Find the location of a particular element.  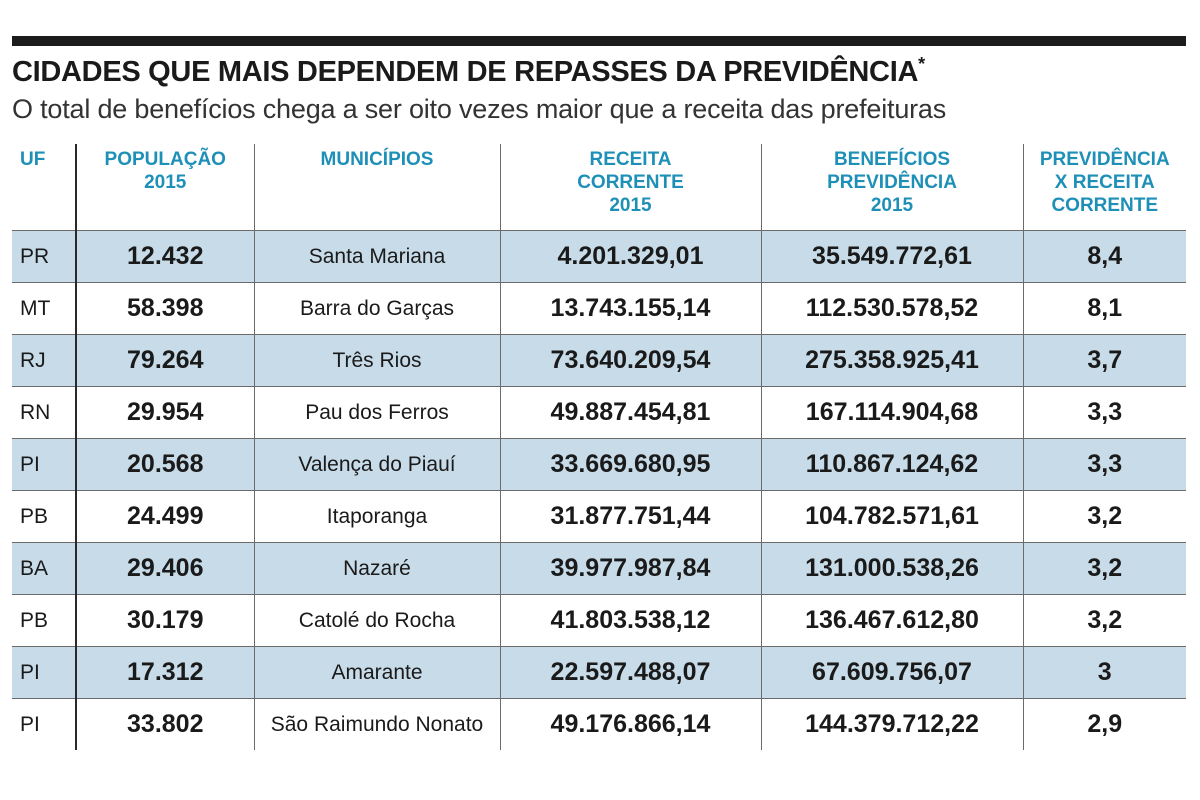

cell-populacao: 29.406 is located at coordinates (164, 568).